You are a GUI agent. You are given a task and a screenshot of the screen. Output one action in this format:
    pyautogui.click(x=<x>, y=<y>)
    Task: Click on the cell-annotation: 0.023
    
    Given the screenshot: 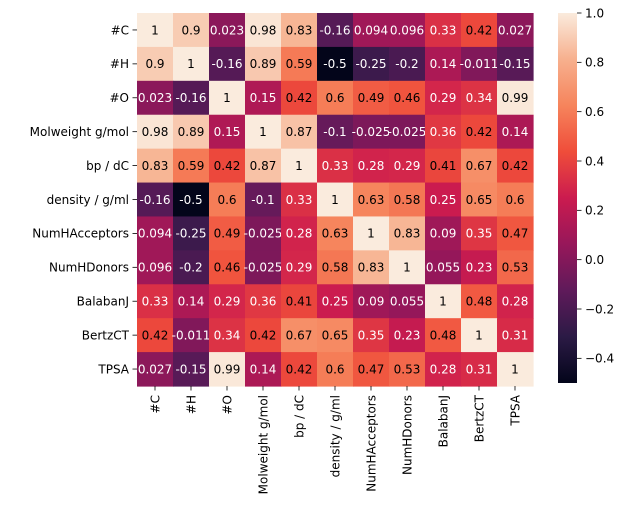 What is the action you would take?
    pyautogui.click(x=227, y=30)
    